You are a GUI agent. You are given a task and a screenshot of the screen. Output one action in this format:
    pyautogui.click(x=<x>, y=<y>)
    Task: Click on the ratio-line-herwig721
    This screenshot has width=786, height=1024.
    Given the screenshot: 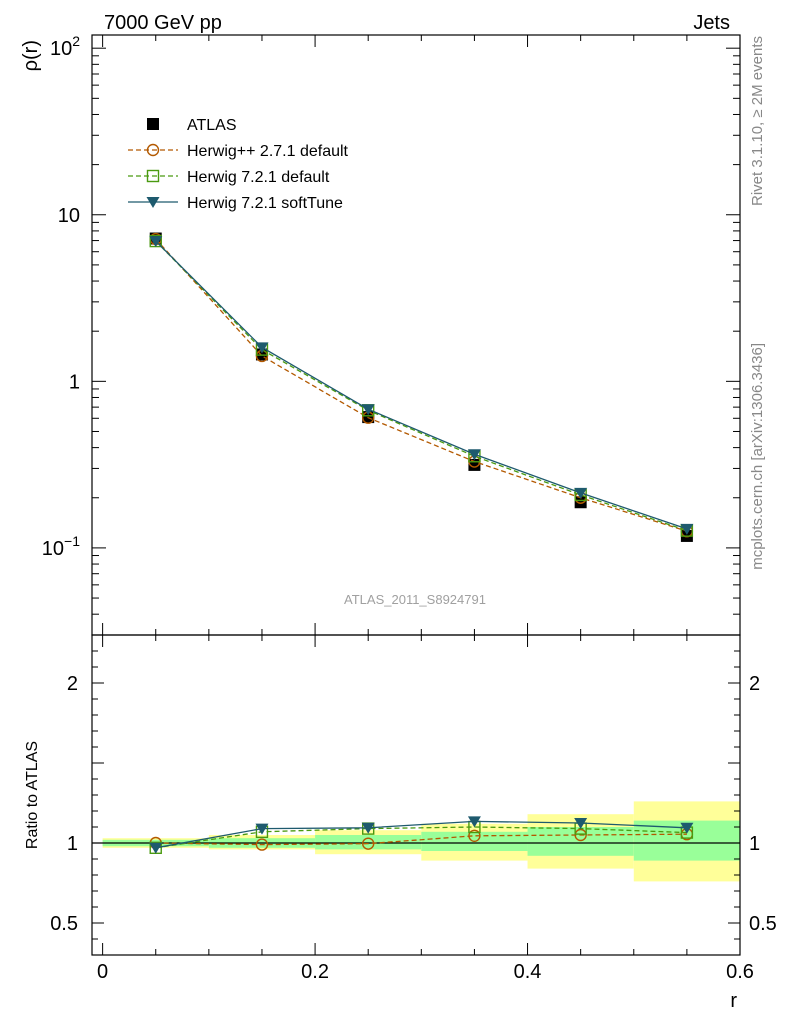 What is the action you would take?
    pyautogui.click(x=421, y=837)
    